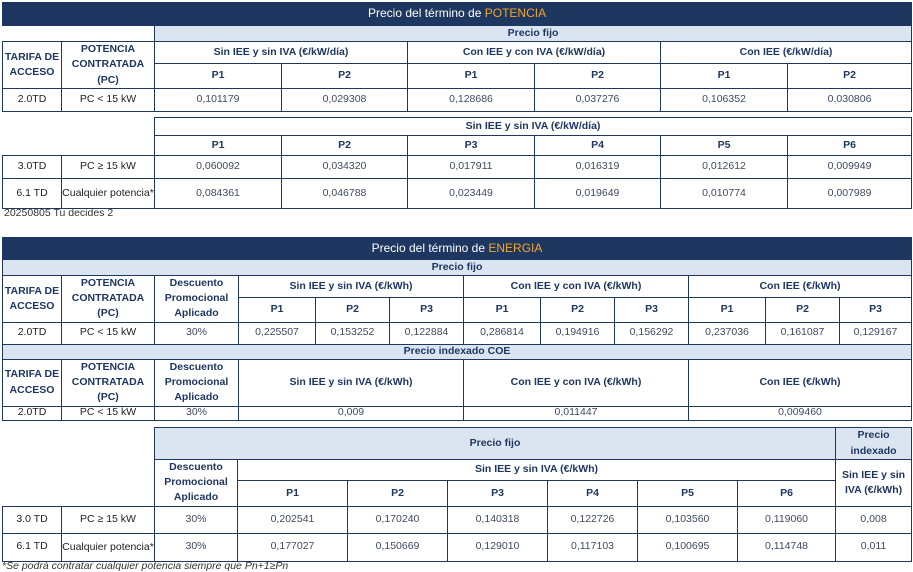 Image resolution: width=913 pixels, height=572 pixels. What do you see at coordinates (597, 167) in the screenshot?
I see `value-cell: 0,016319` at bounding box center [597, 167].